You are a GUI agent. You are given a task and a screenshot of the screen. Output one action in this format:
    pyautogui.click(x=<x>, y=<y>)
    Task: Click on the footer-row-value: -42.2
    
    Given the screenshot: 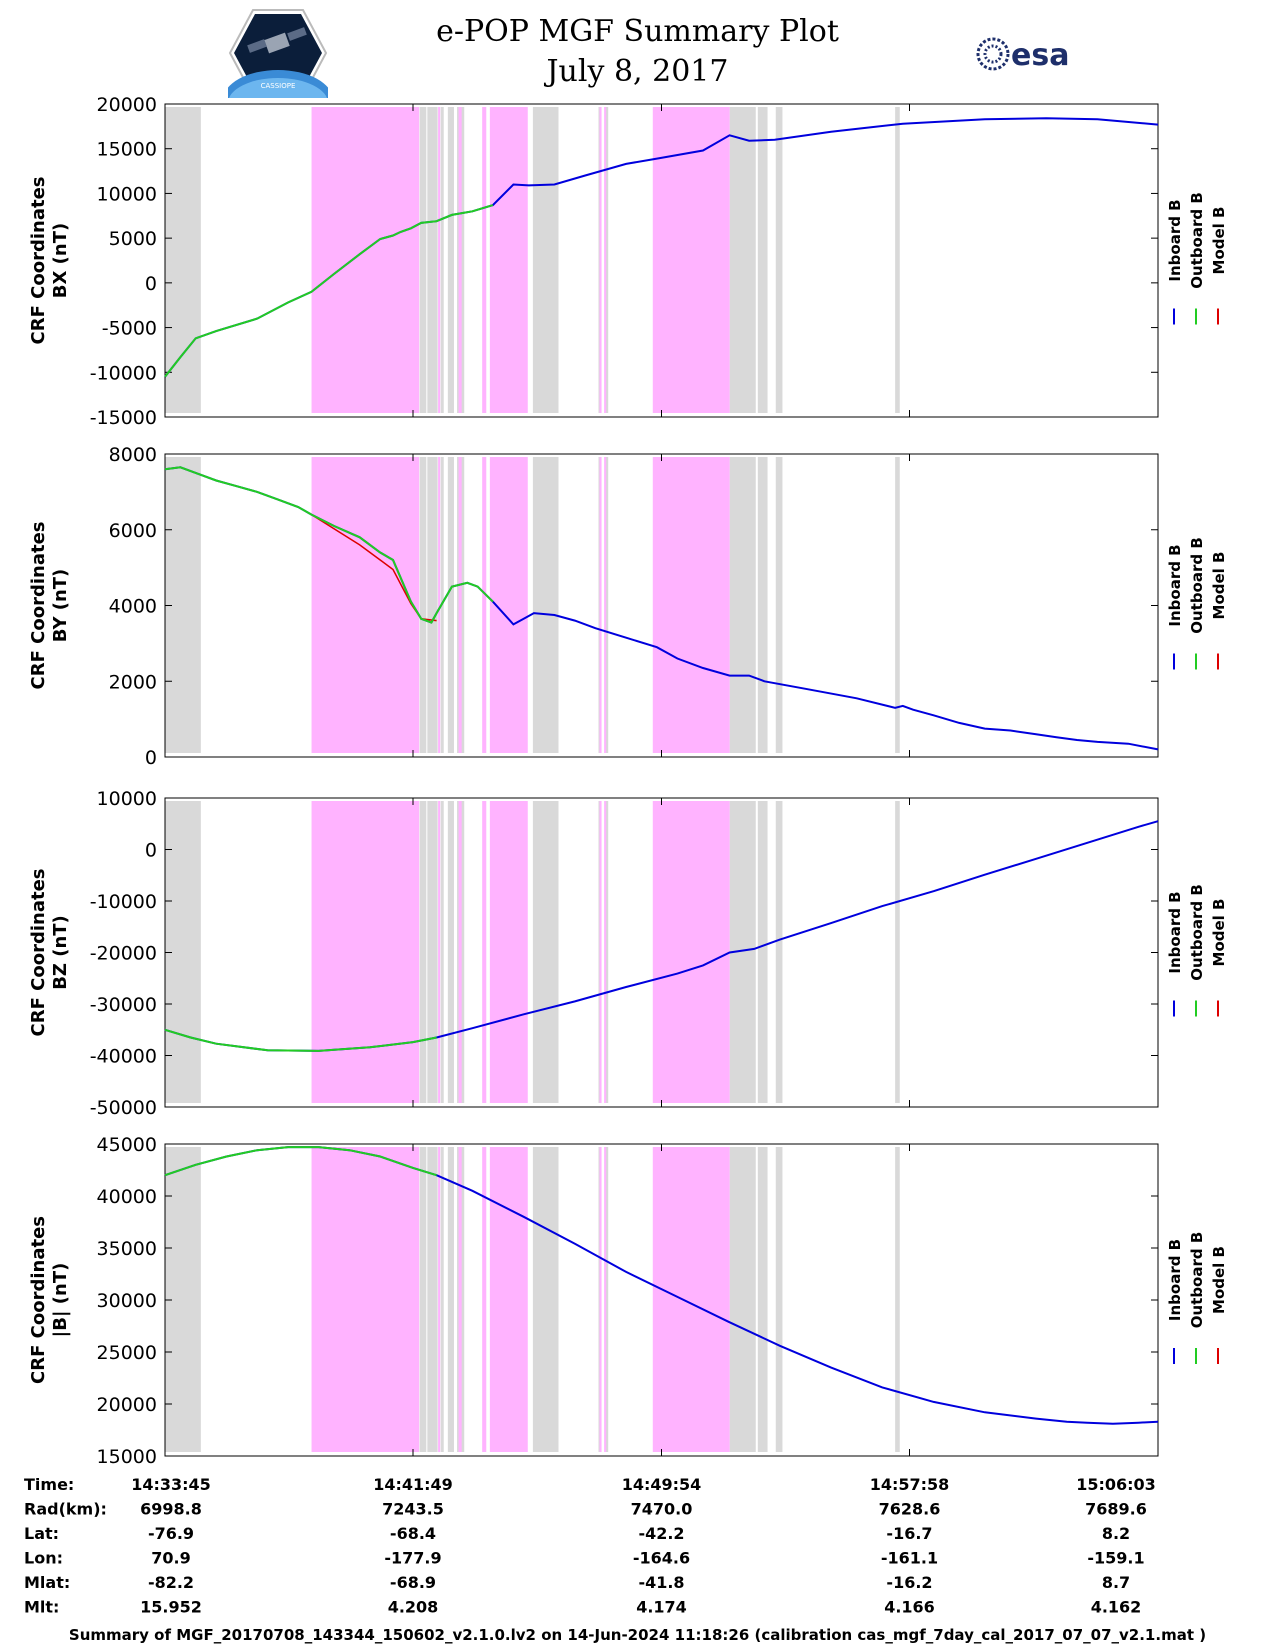 What is the action you would take?
    pyautogui.click(x=661, y=1533)
    